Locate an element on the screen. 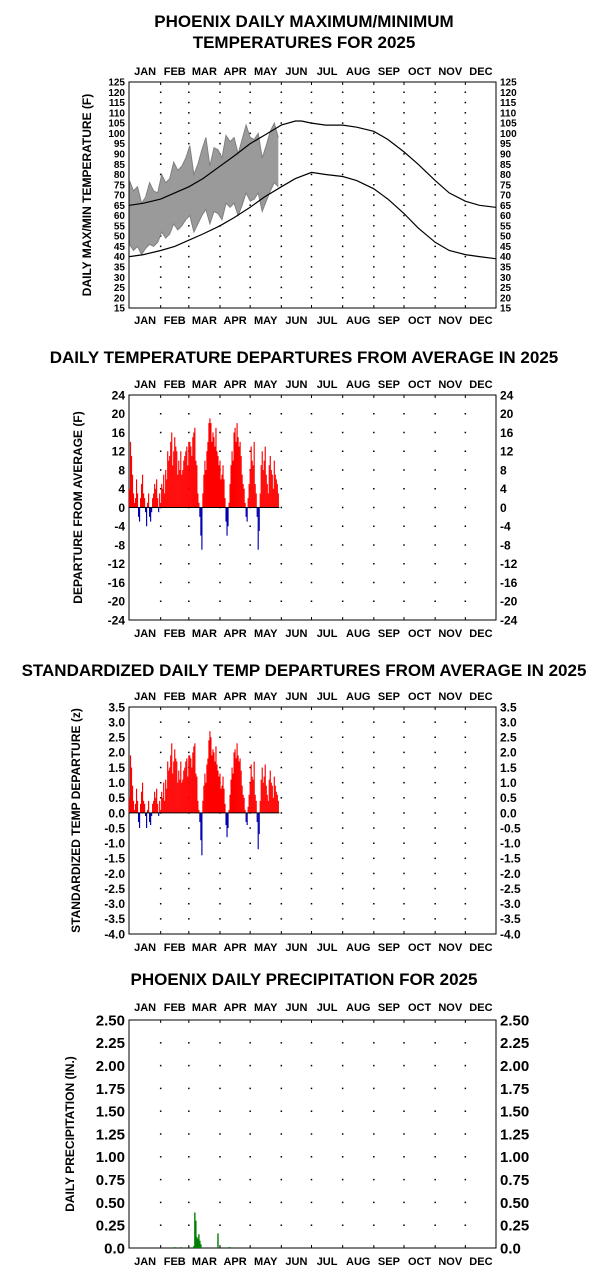 The image size is (608, 1288). chart1-month-top-aug: AUG is located at coordinates (358, 72).